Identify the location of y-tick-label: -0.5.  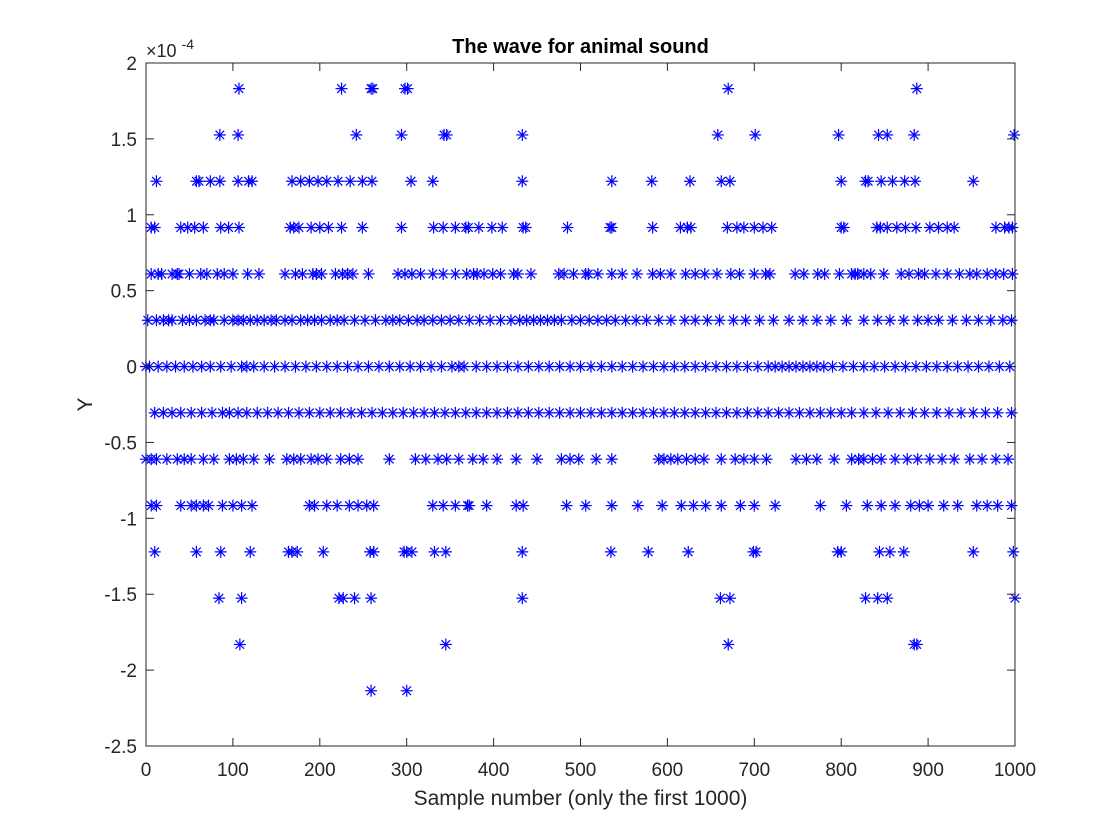
(120, 443).